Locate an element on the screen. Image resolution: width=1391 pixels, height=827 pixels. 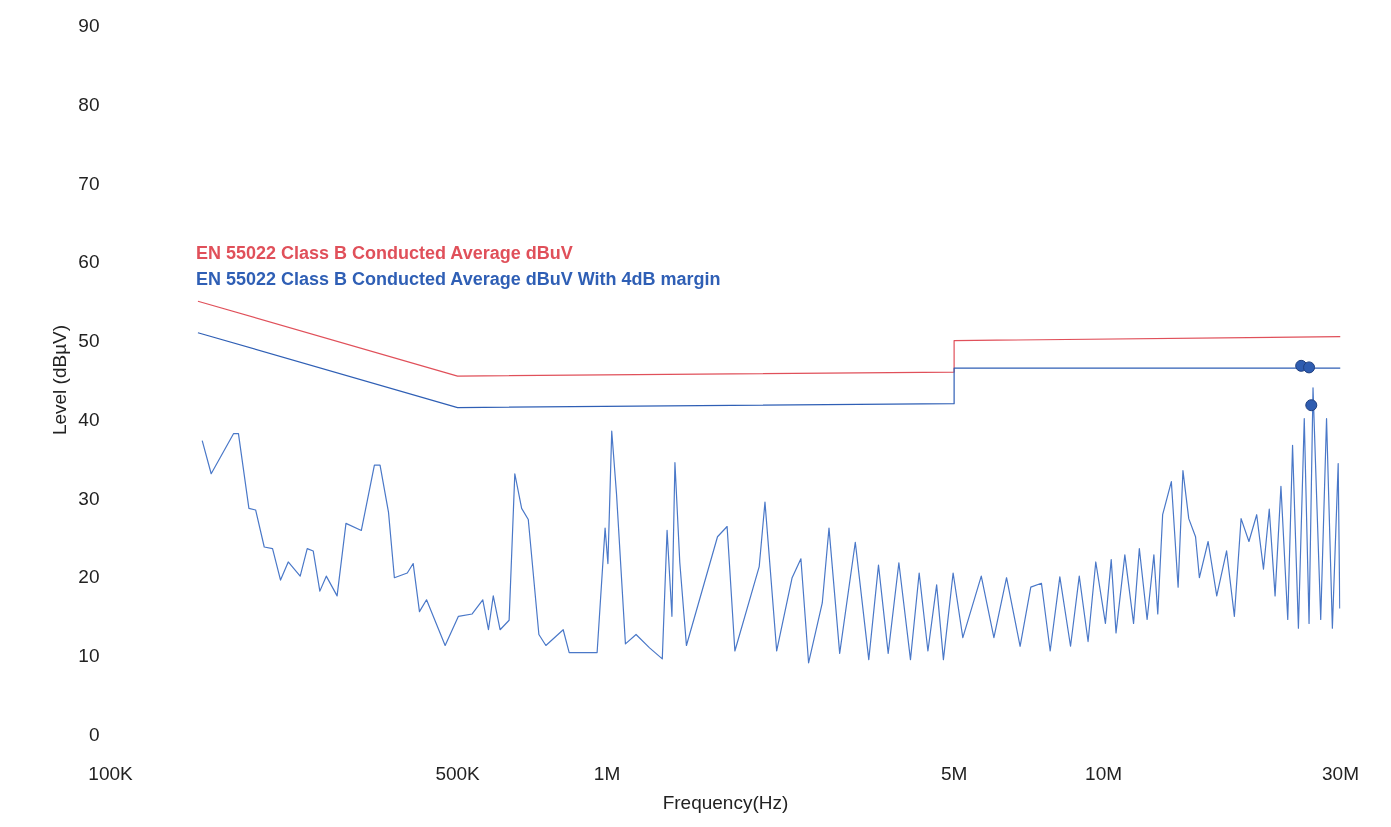
y-tick-label: 60 is located at coordinates (89, 262).